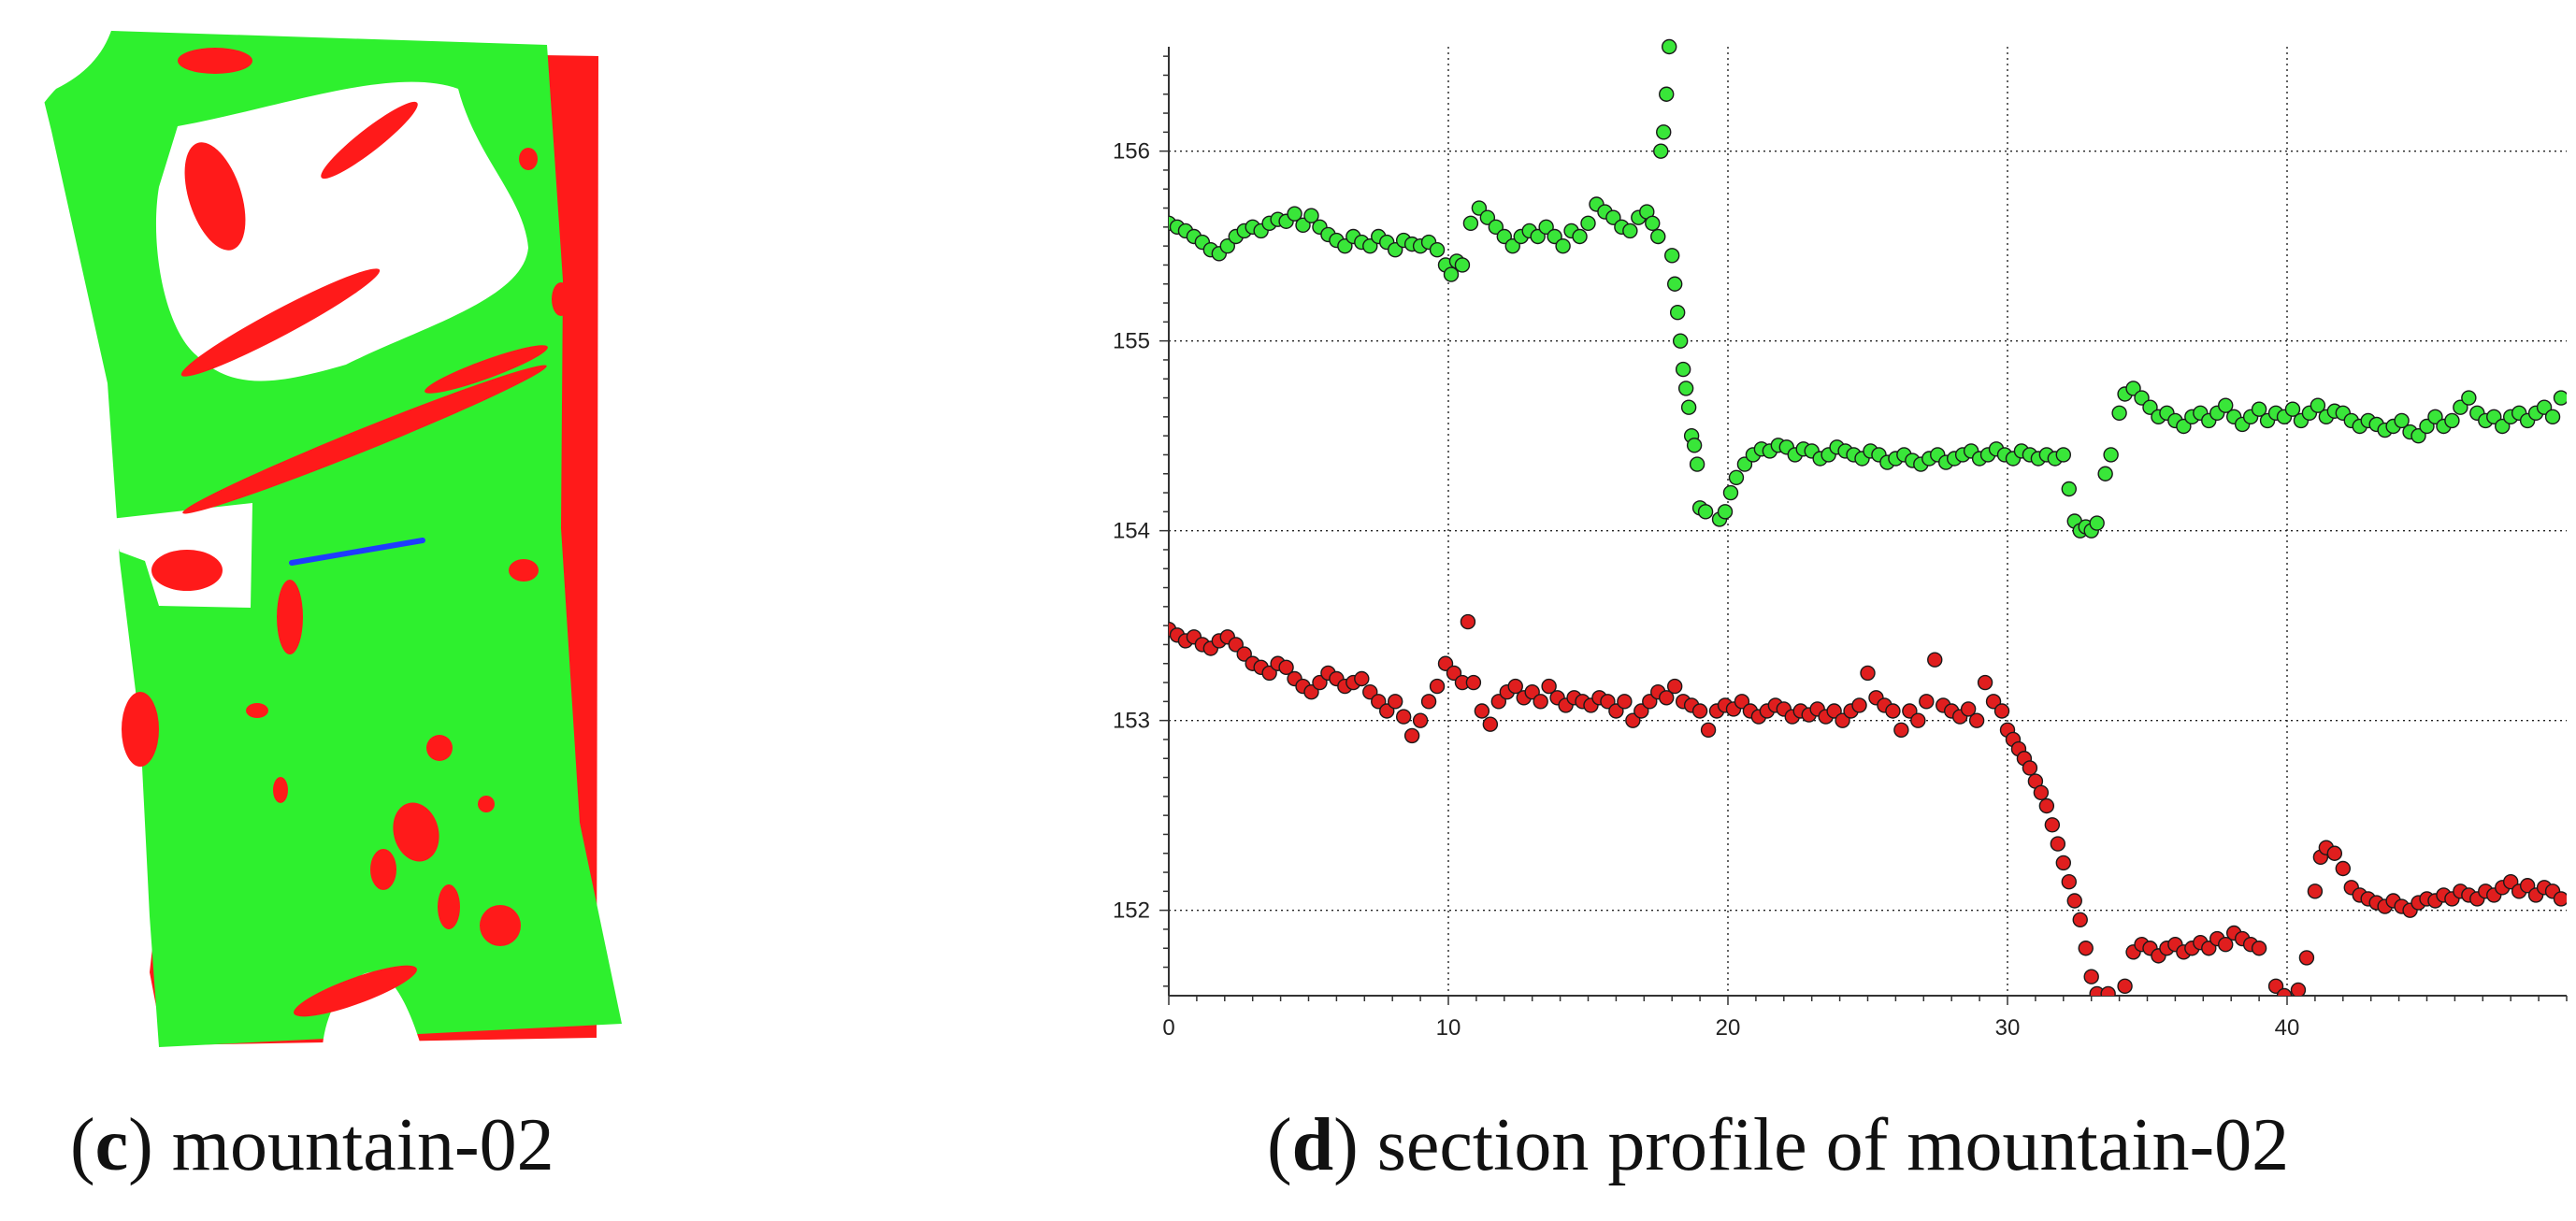 The image size is (2576, 1221). What do you see at coordinates (2008, 1028) in the screenshot?
I see `x-tick-label: 30` at bounding box center [2008, 1028].